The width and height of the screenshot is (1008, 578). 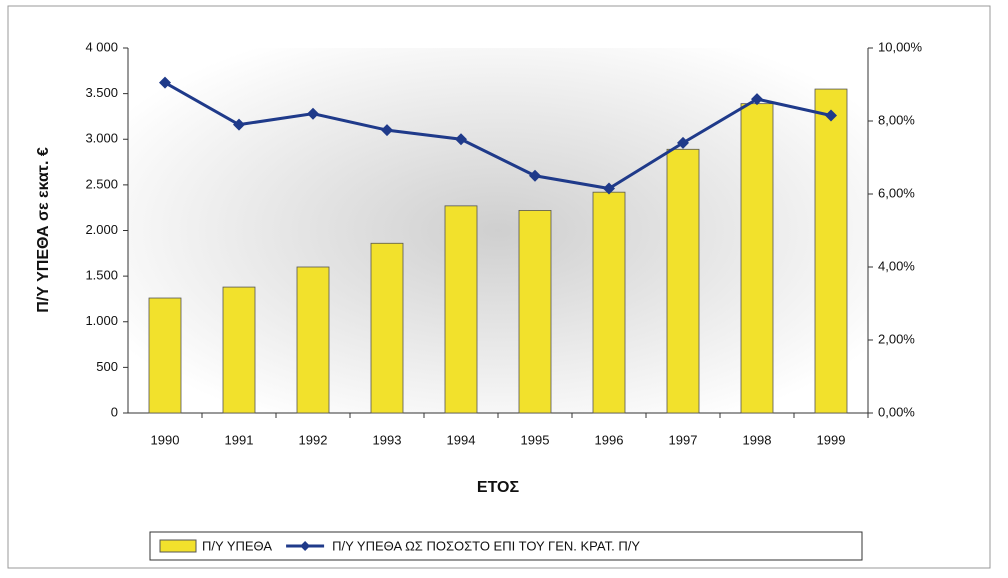 I want to click on y-tick-label: 500, so click(x=107, y=366).